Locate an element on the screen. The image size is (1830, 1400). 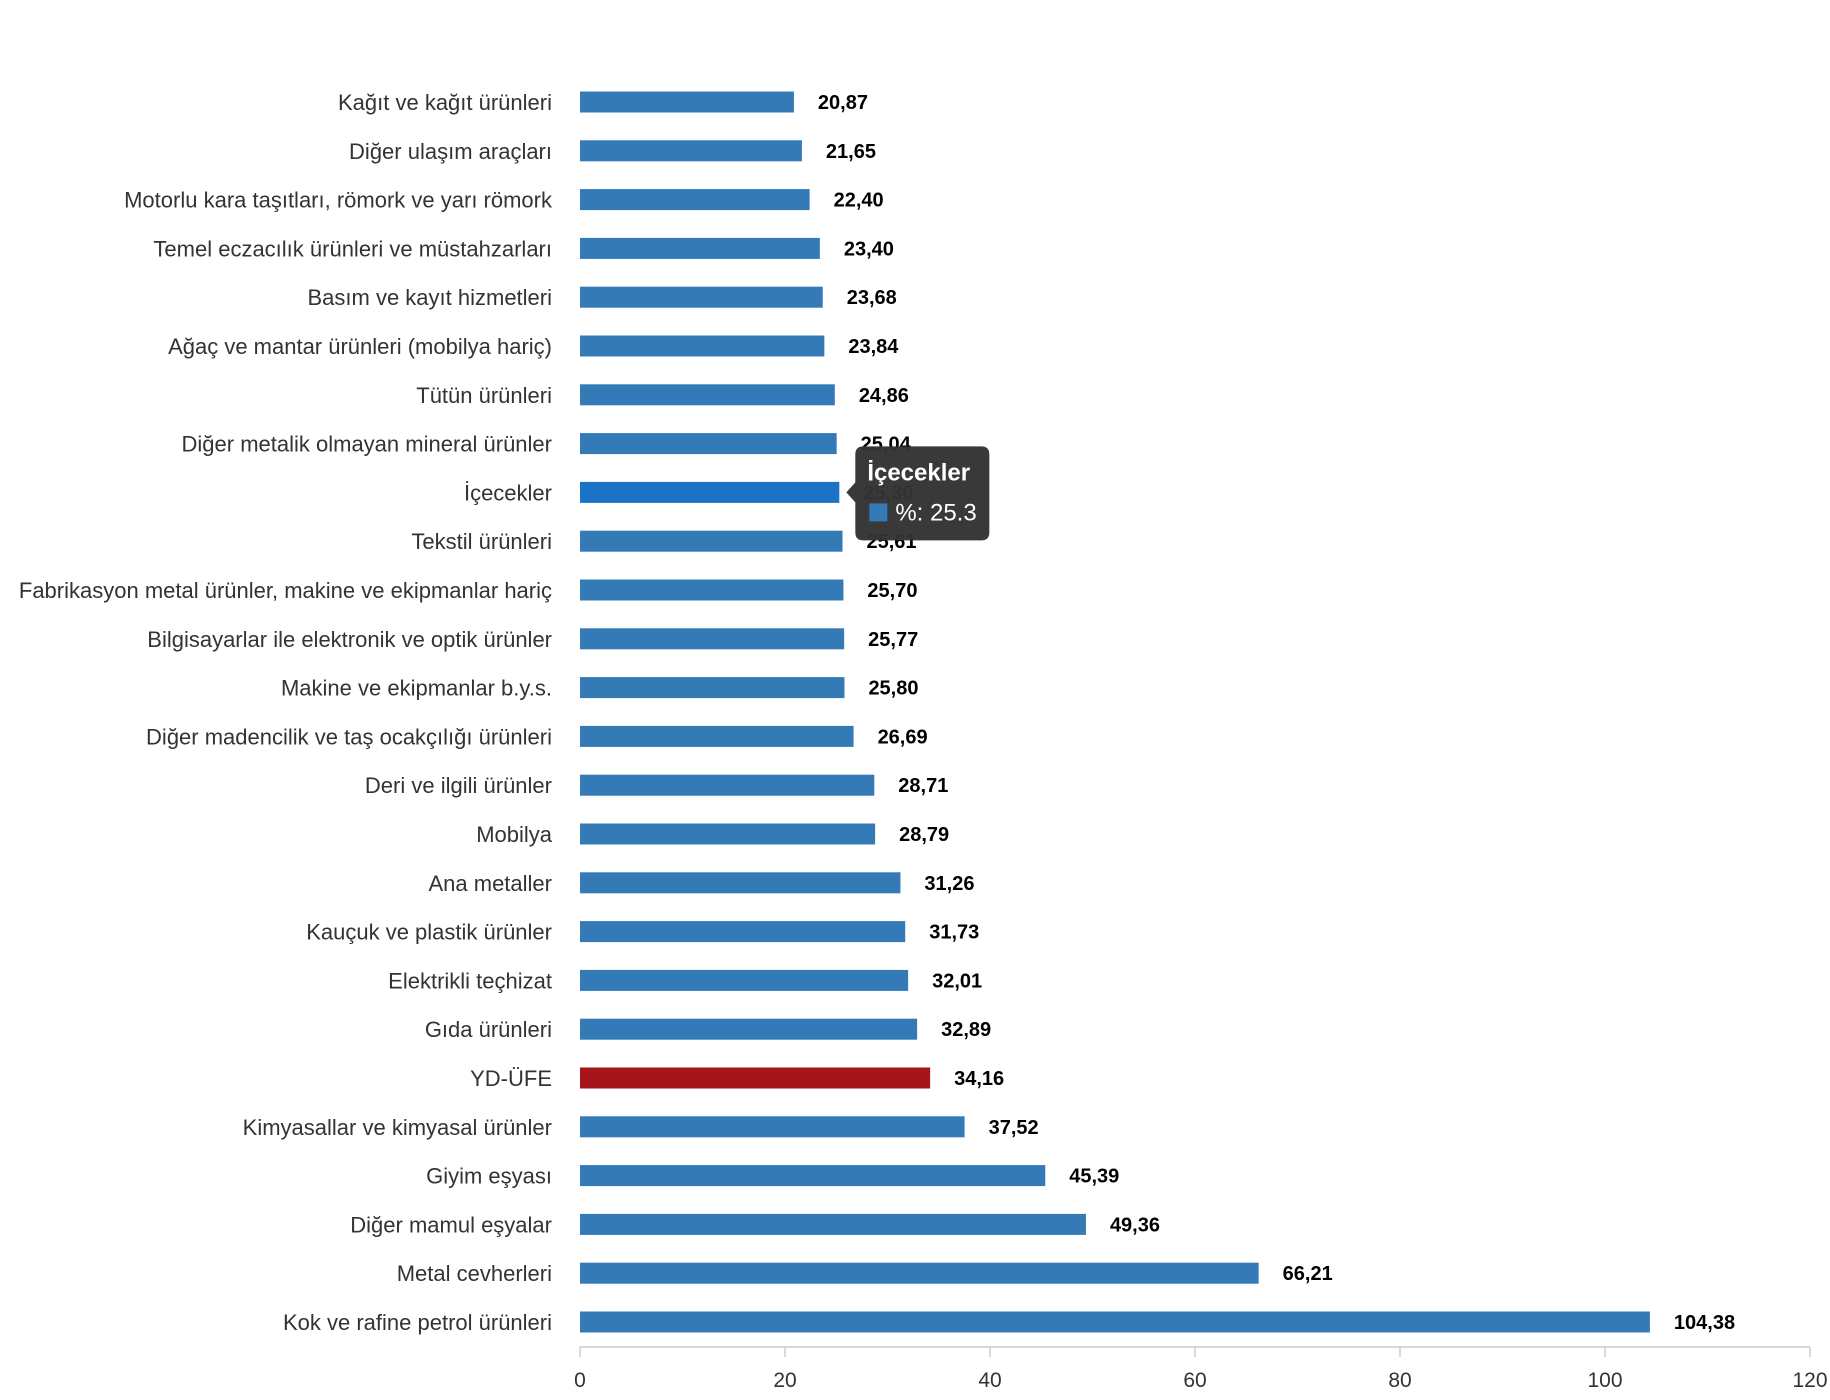
value-label: 23,68 is located at coordinates (872, 298).